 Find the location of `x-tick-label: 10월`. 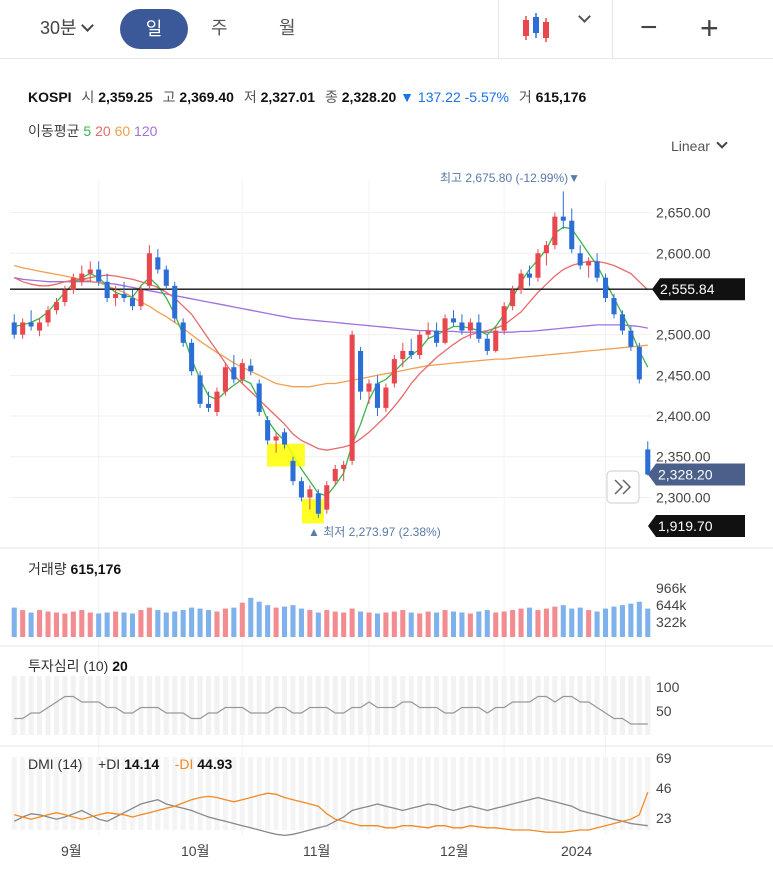

x-tick-label: 10월 is located at coordinates (195, 851).